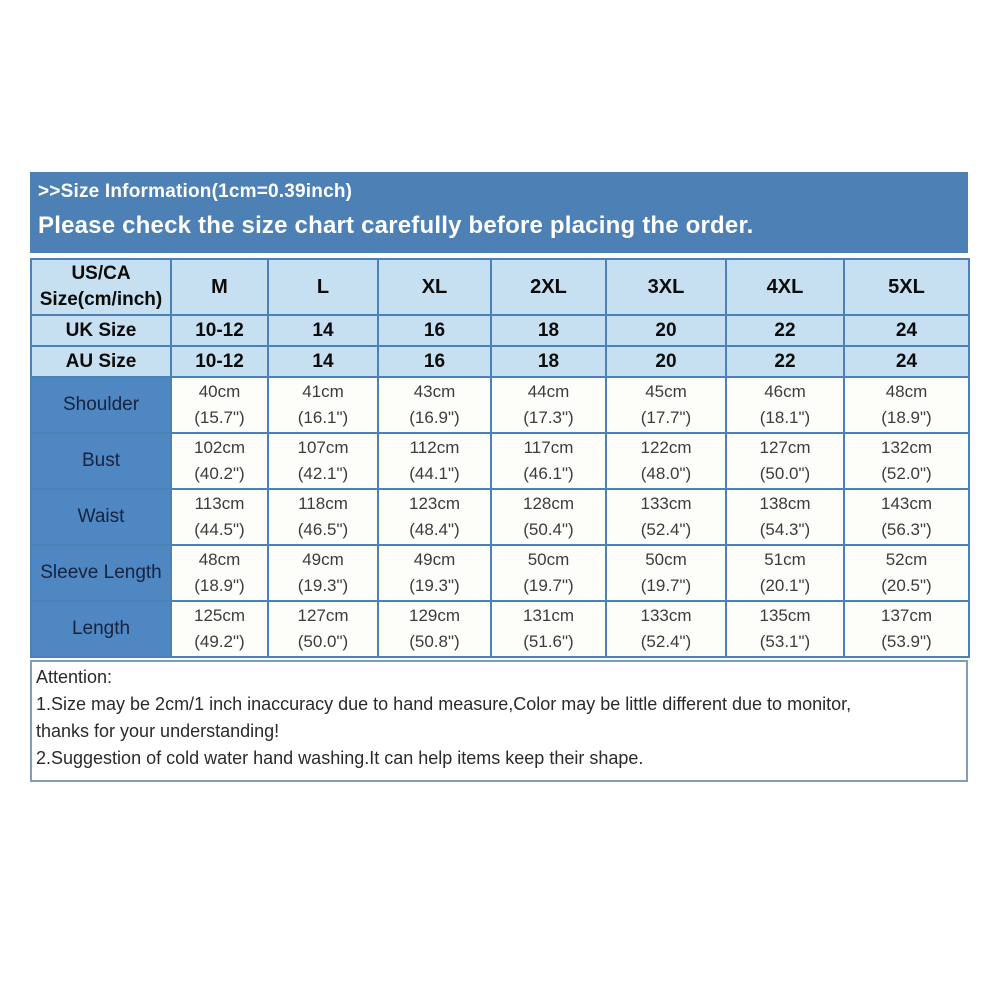 This screenshot has width=1001, height=1001. I want to click on measurement-label: Shoulder, so click(101, 405).